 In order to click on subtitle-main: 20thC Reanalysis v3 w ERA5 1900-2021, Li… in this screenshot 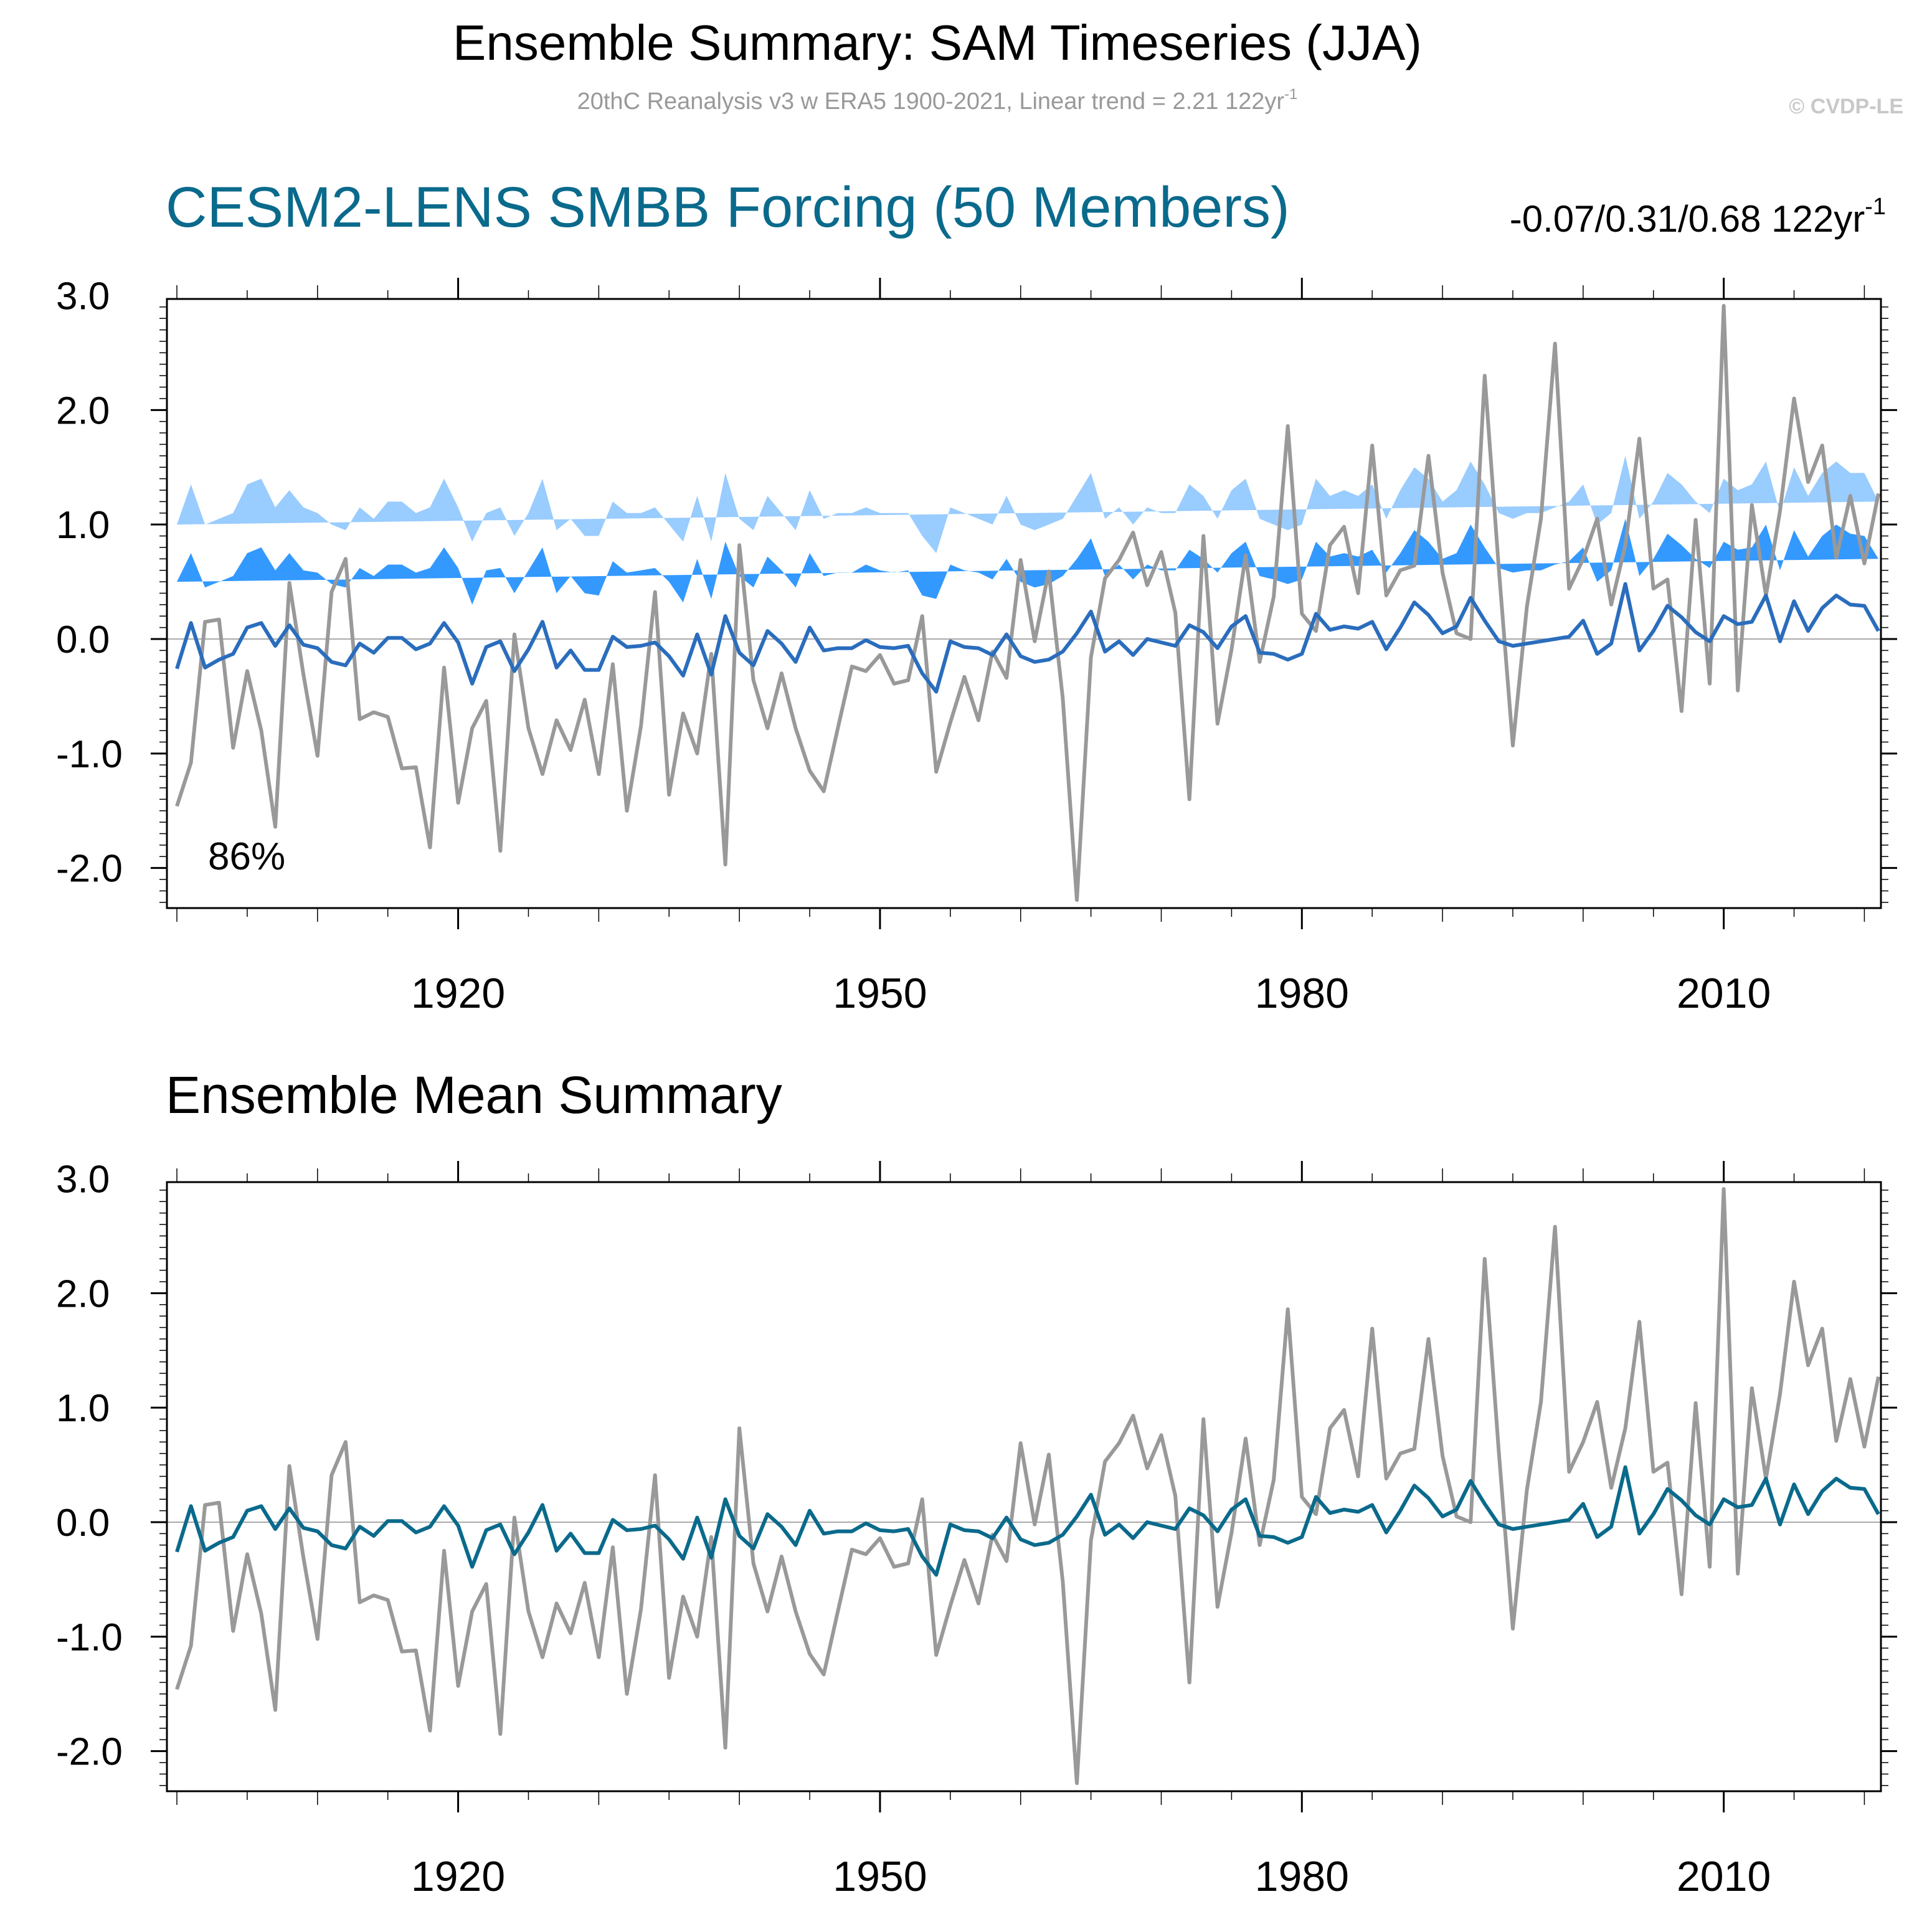, I will do `click(931, 101)`.